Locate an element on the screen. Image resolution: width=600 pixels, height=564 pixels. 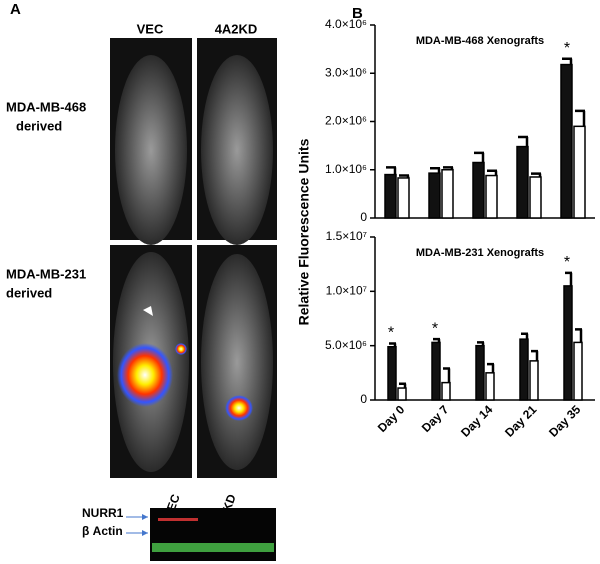
band-label: NURR1 is located at coordinates (103, 513).